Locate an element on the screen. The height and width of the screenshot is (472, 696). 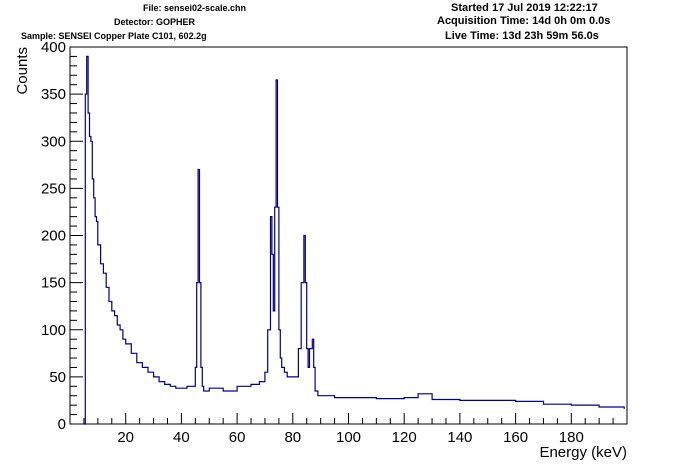
x-tick-label: 180 is located at coordinates (571, 437).